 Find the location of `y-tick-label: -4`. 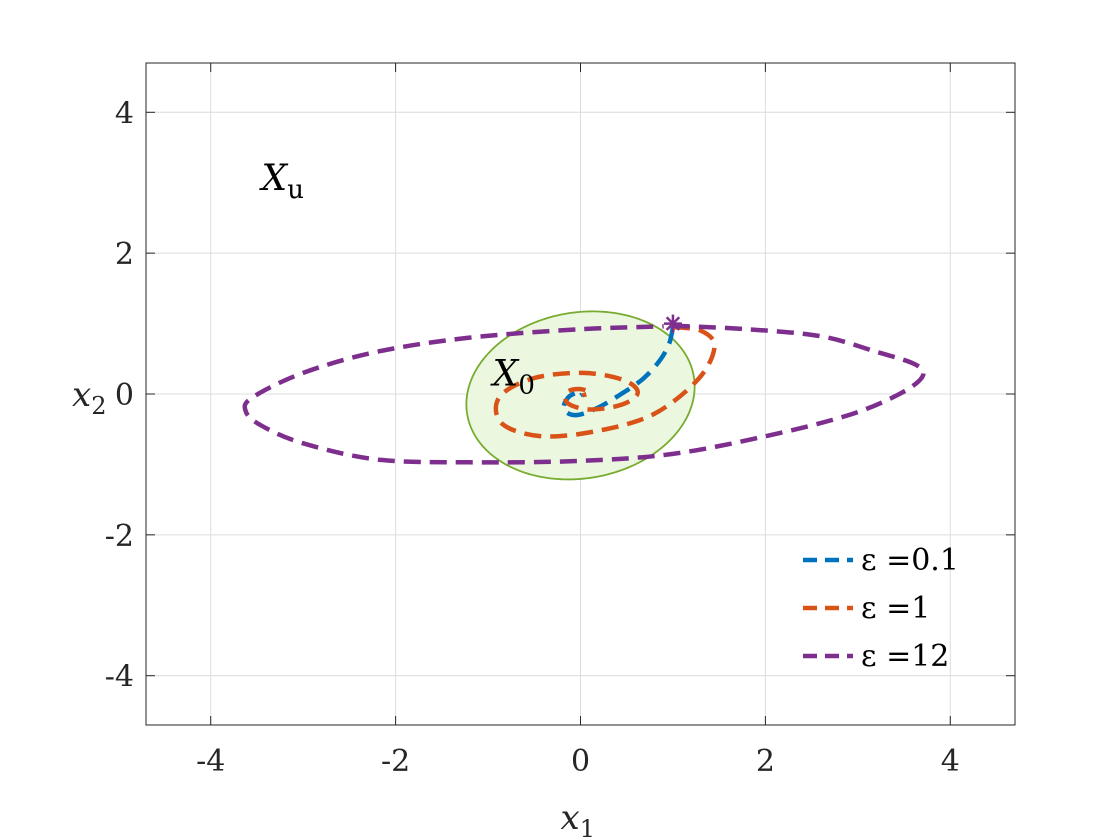

y-tick-label: -4 is located at coordinates (119, 677).